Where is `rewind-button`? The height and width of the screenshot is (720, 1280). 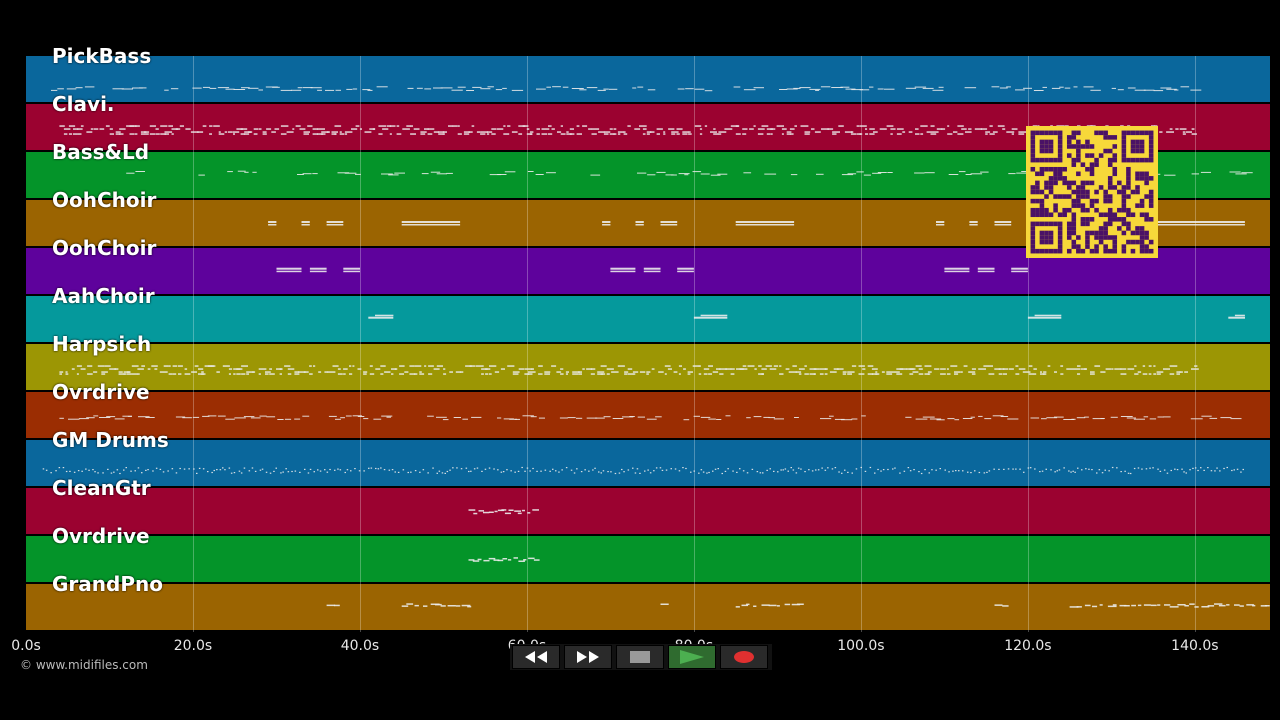 rewind-button is located at coordinates (536, 657).